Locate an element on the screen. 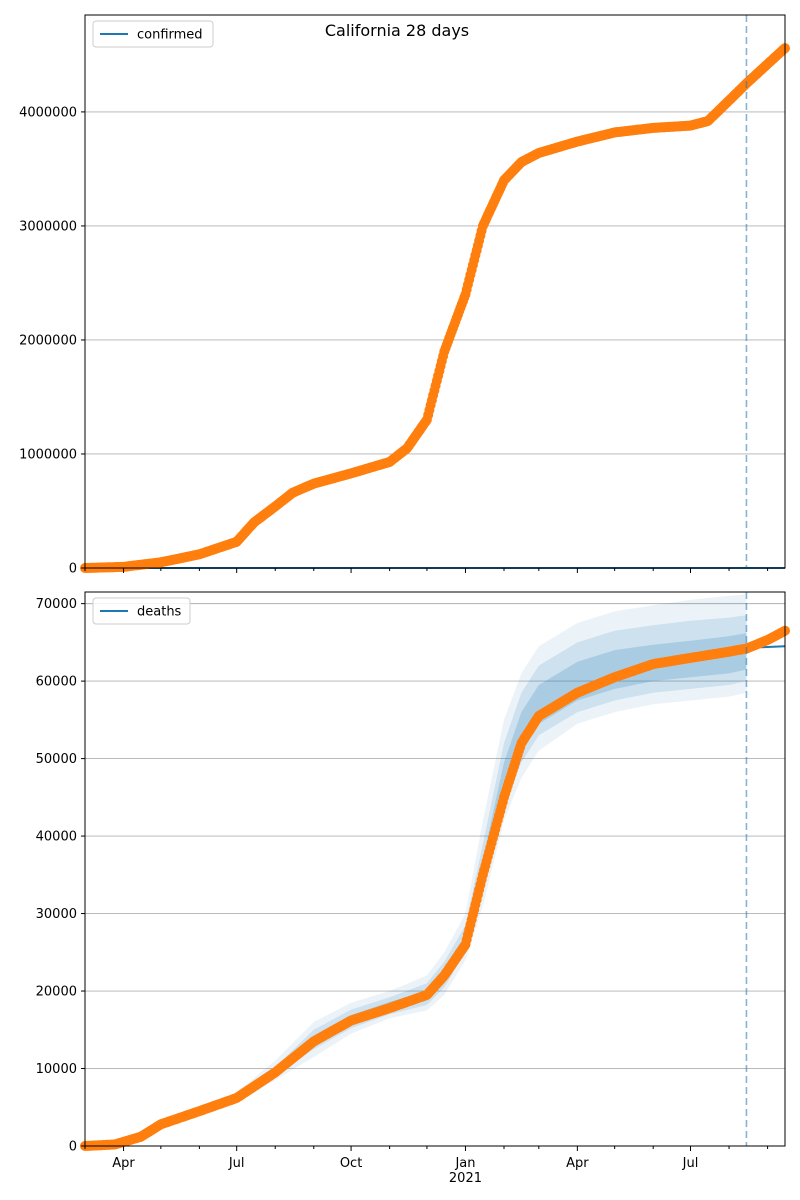  confirmed-legend: confirmed is located at coordinates (153, 34).